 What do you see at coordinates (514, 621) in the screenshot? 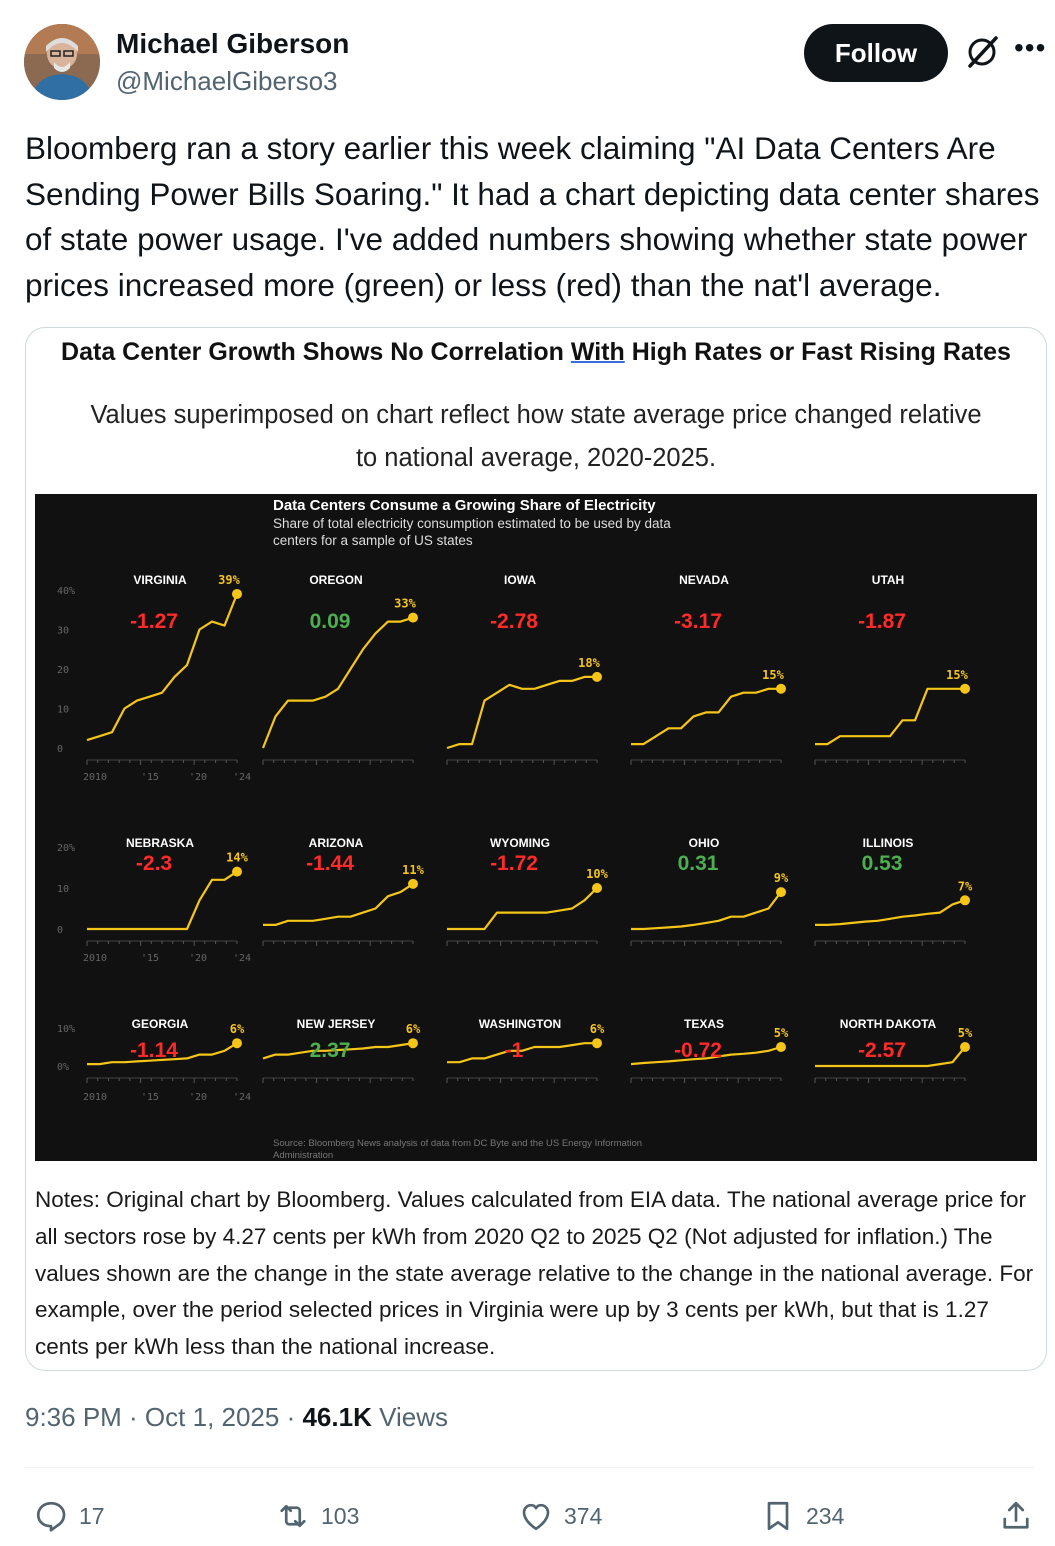
I see `price-delta-label: -2.78` at bounding box center [514, 621].